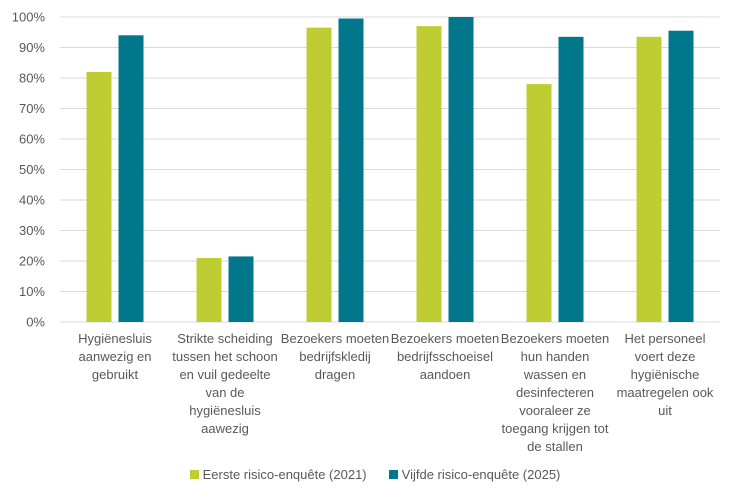  What do you see at coordinates (194, 474) in the screenshot?
I see `legend-swatch-2021` at bounding box center [194, 474].